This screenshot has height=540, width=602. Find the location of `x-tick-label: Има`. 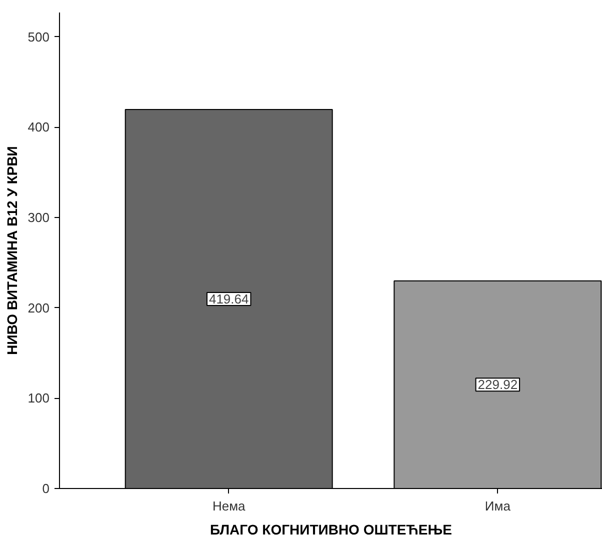

x-tick-label: Има is located at coordinates (498, 506).